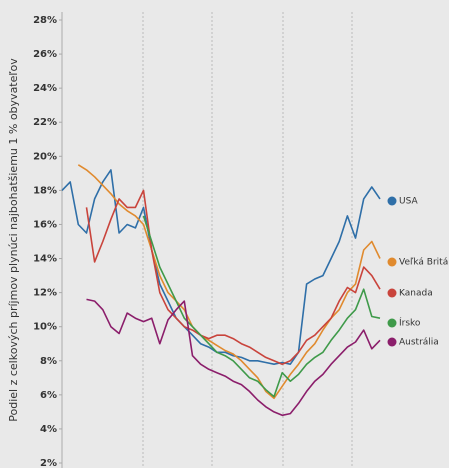 This screenshot has height=468, width=449. What do you see at coordinates (48, 395) in the screenshot?
I see `y-tick-label: 6%` at bounding box center [48, 395].